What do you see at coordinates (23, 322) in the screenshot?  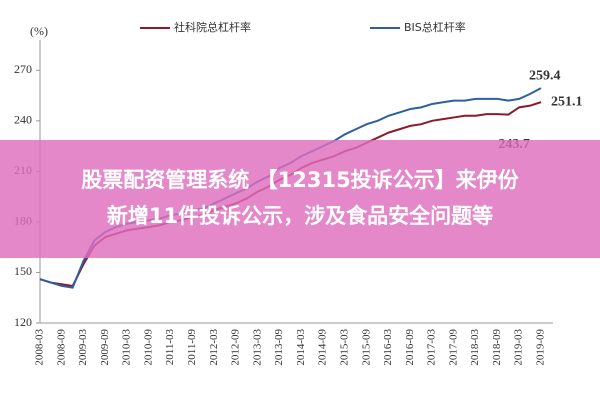 I see `y-tick-label: 120` at bounding box center [23, 322].